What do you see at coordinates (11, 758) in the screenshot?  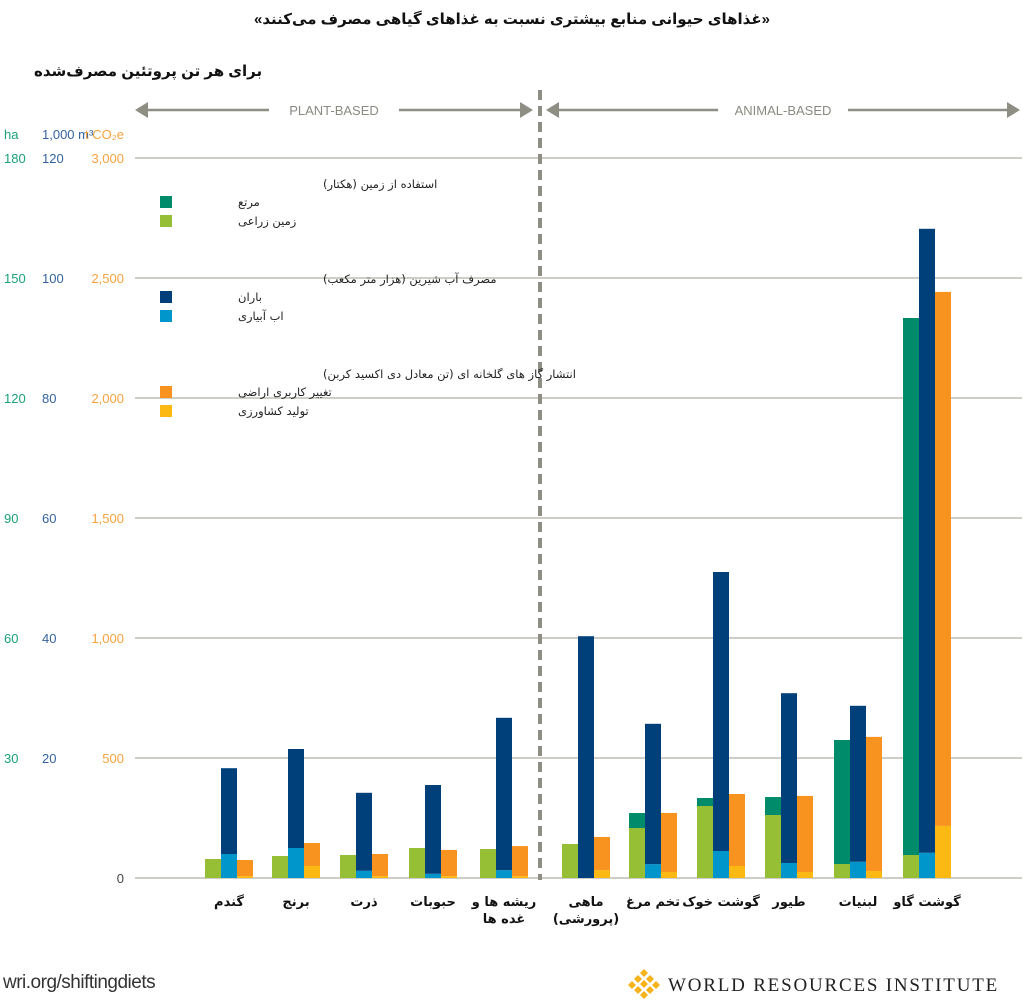 I see `y-tick-label: 30` at bounding box center [11, 758].